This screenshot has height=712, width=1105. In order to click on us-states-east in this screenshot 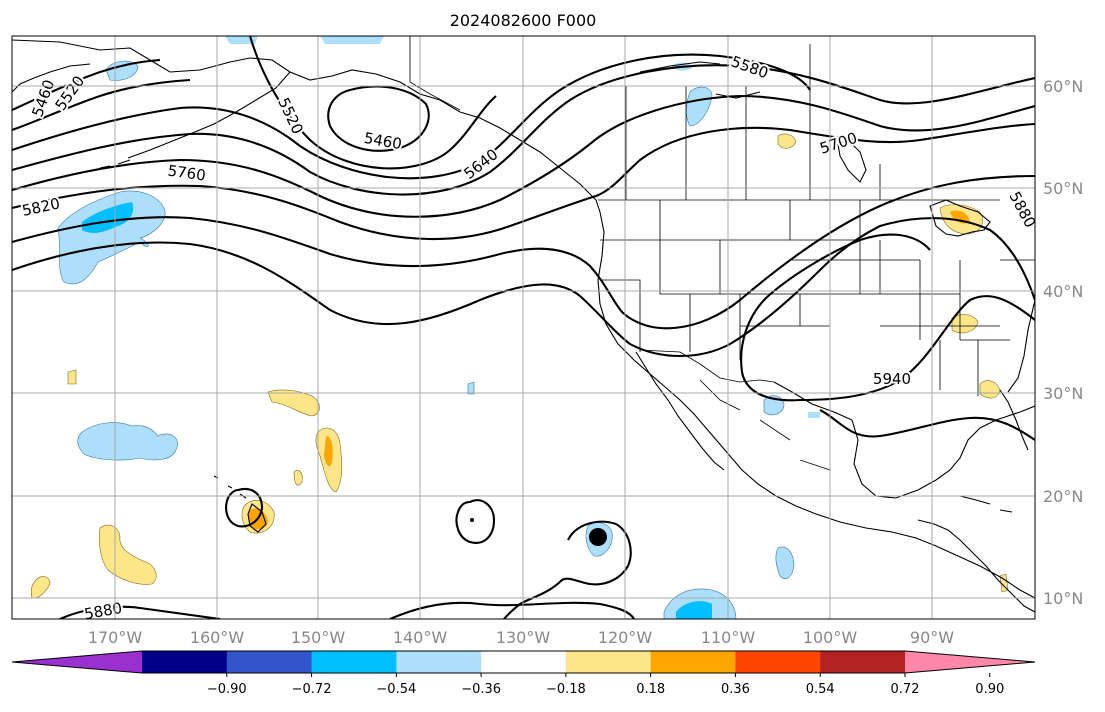, I will do `click(957, 327)`.